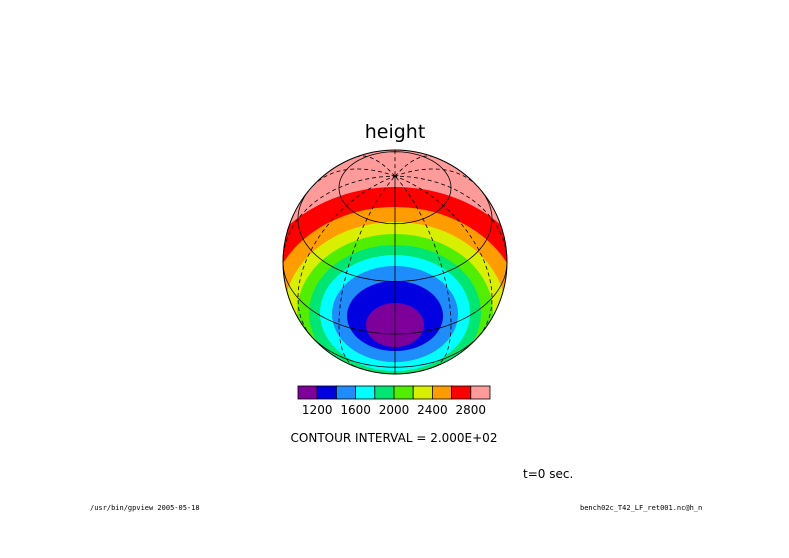 The image size is (789, 558). What do you see at coordinates (548, 474) in the screenshot?
I see `time-label: t=0 sec.` at bounding box center [548, 474].